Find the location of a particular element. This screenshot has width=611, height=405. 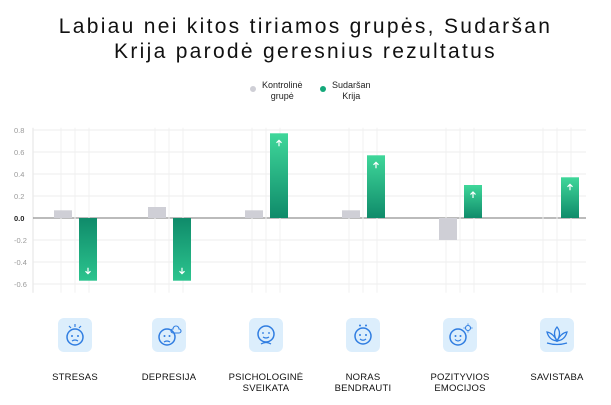

category-label: POZITYVIOS EMOCIJOS is located at coordinates (460, 383).